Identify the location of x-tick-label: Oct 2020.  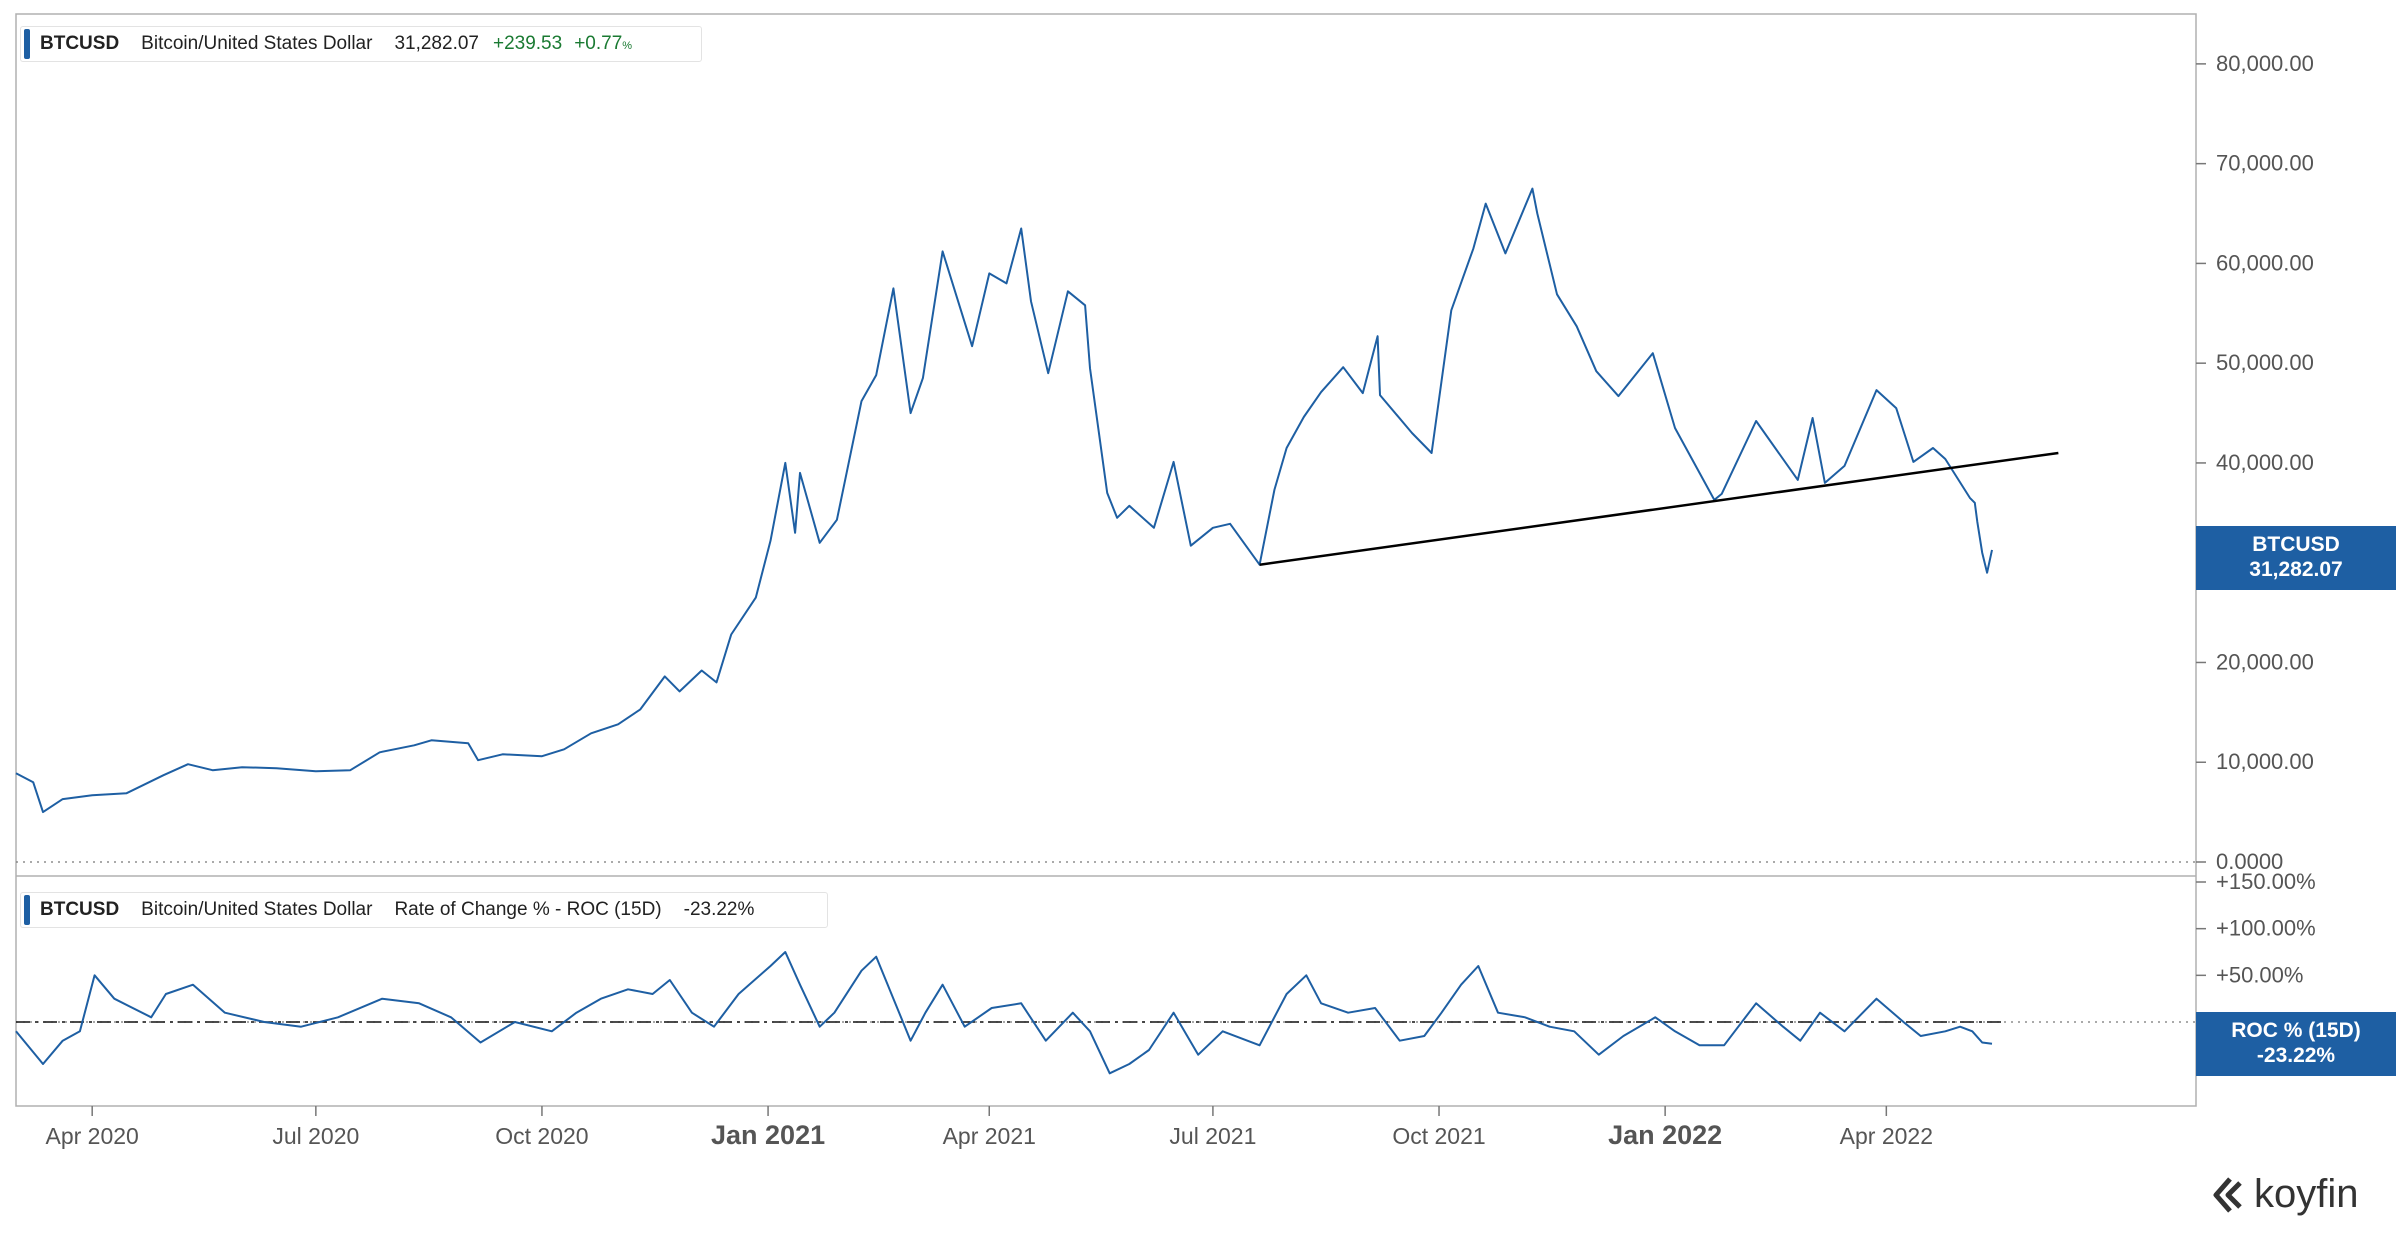
(541, 1136).